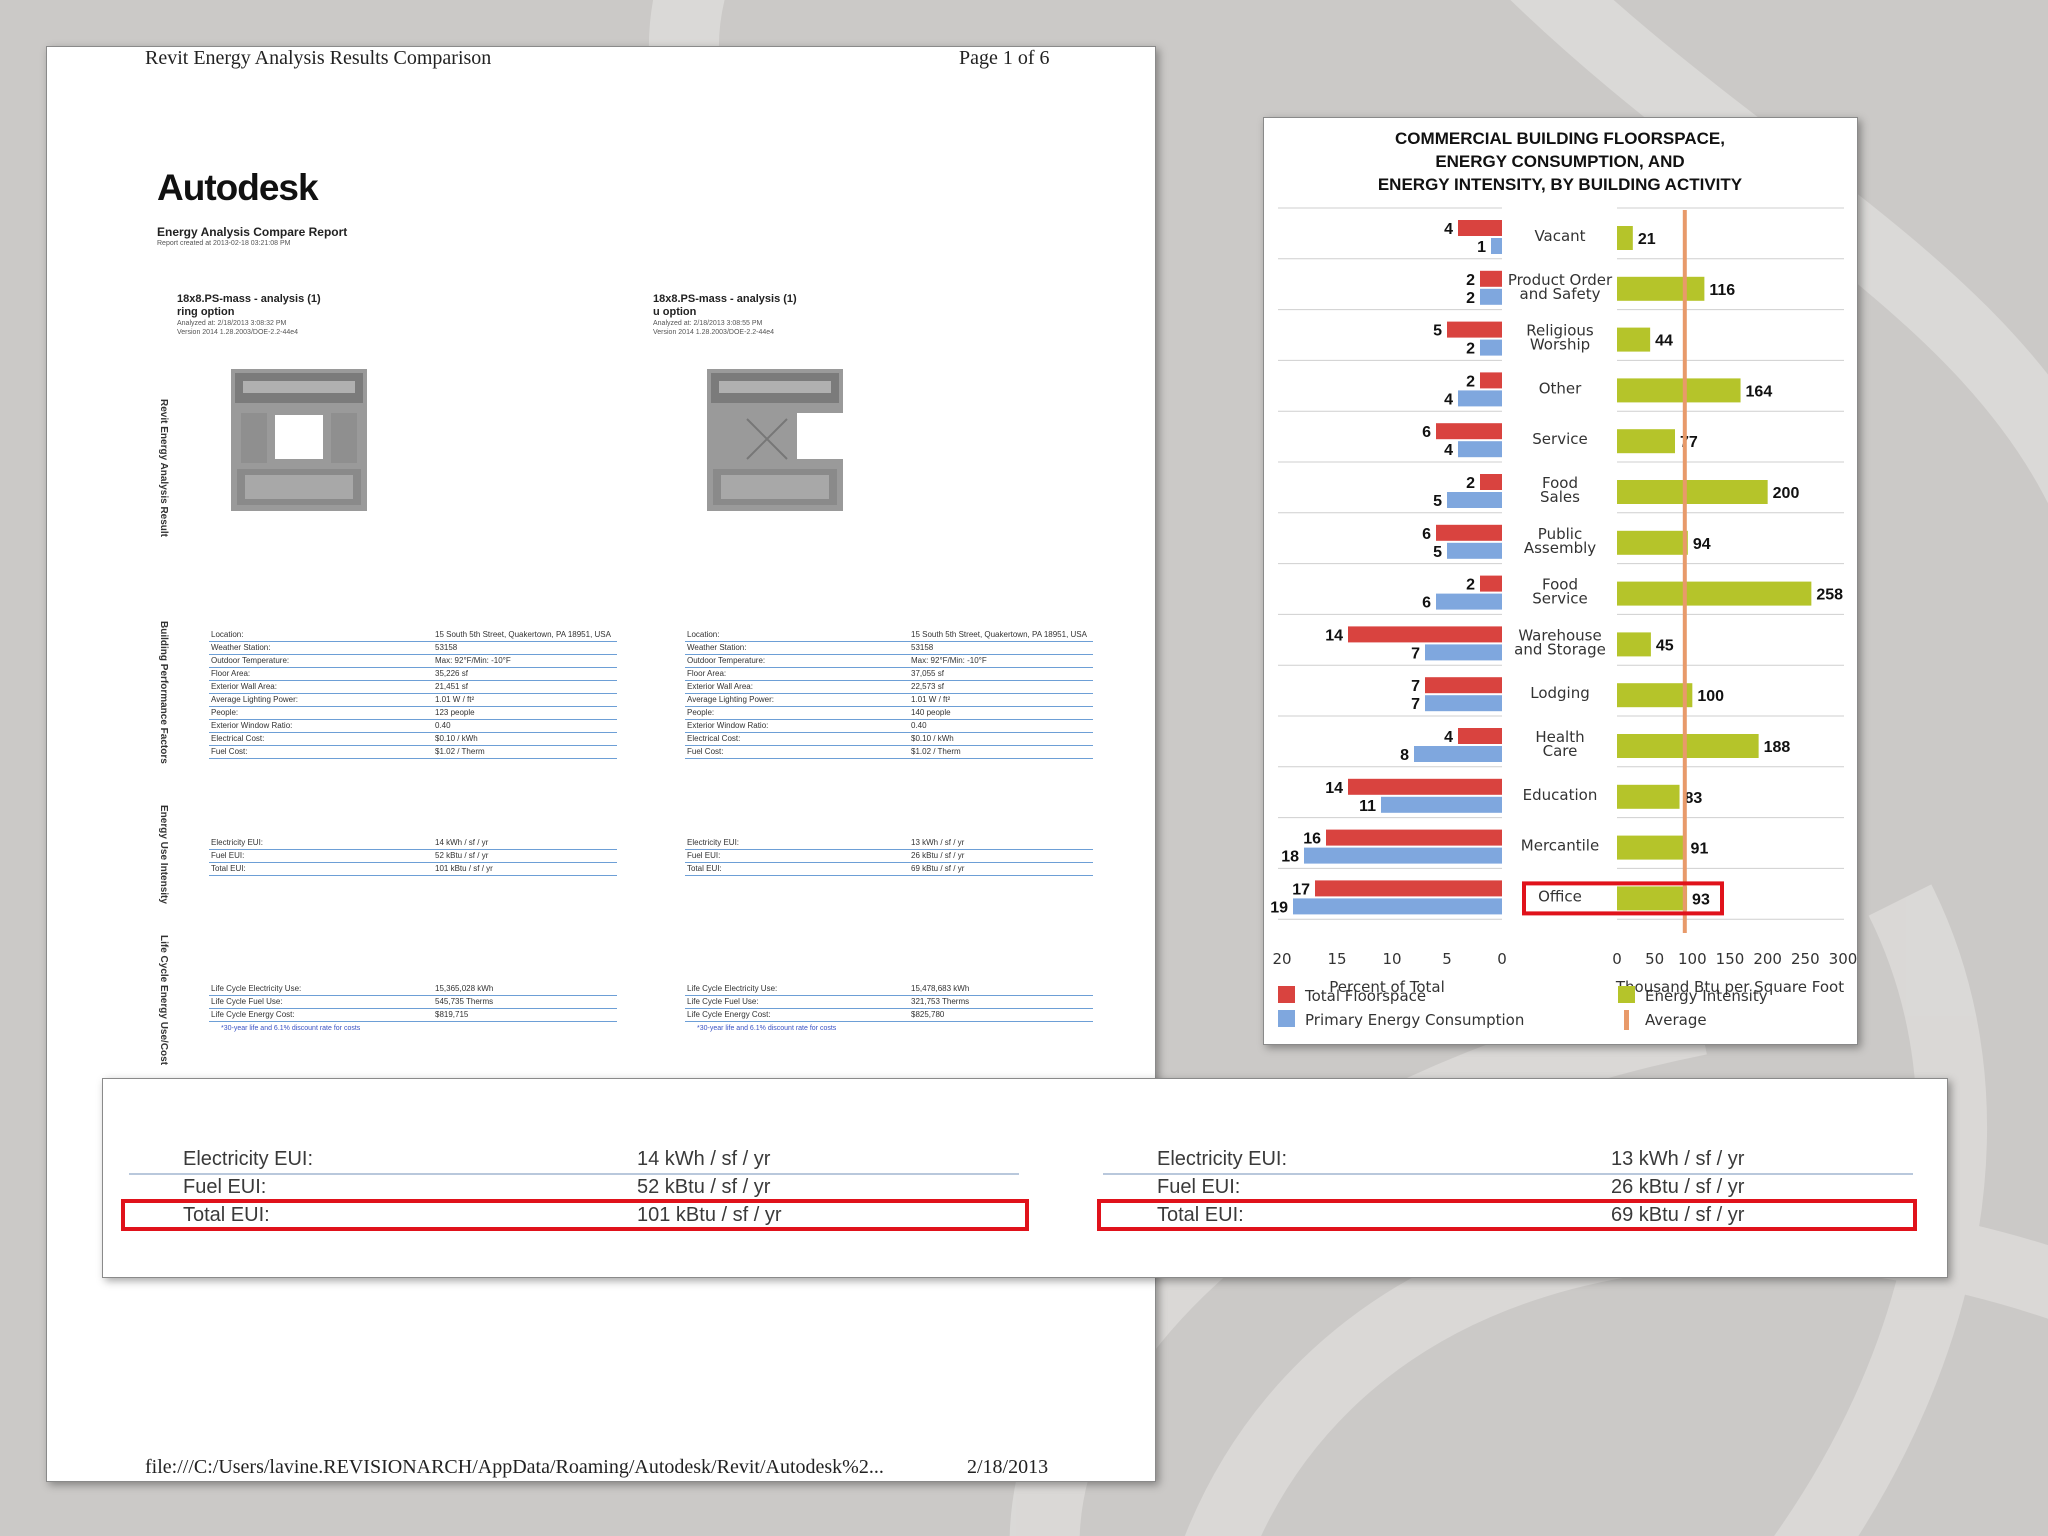 The height and width of the screenshot is (1536, 2048). What do you see at coordinates (1560, 693) in the screenshot?
I see `category-label: Lodging` at bounding box center [1560, 693].